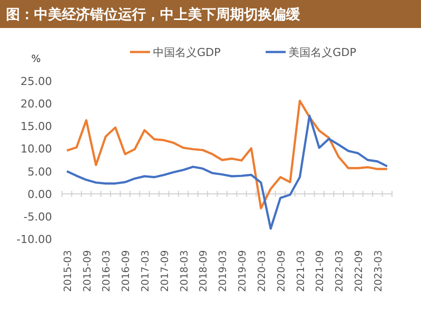  I want to click on x-tick-label: 2022-03, so click(340, 271).